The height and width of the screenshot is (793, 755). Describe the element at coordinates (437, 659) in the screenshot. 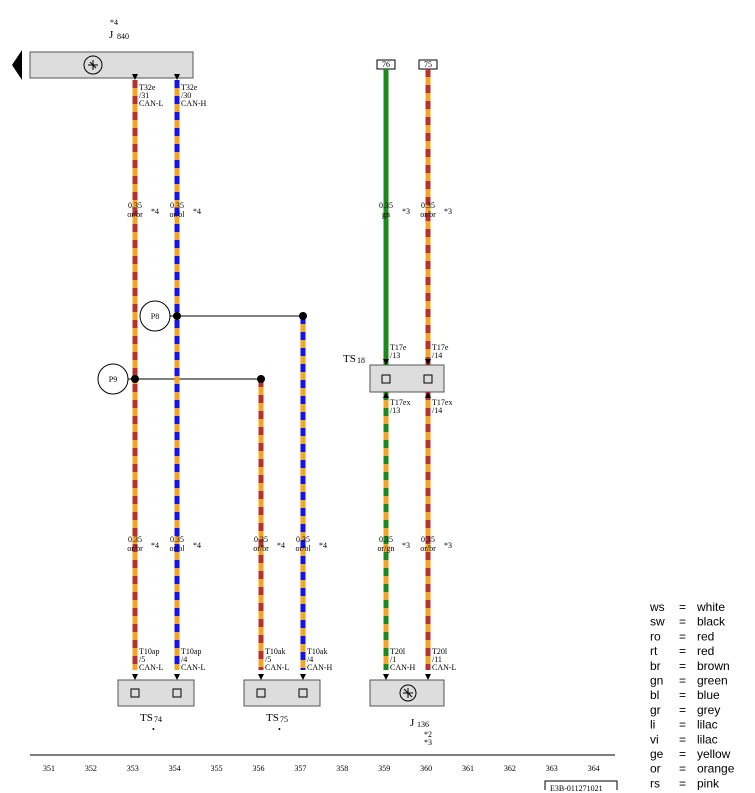

I see `pin-label: /11` at that location.